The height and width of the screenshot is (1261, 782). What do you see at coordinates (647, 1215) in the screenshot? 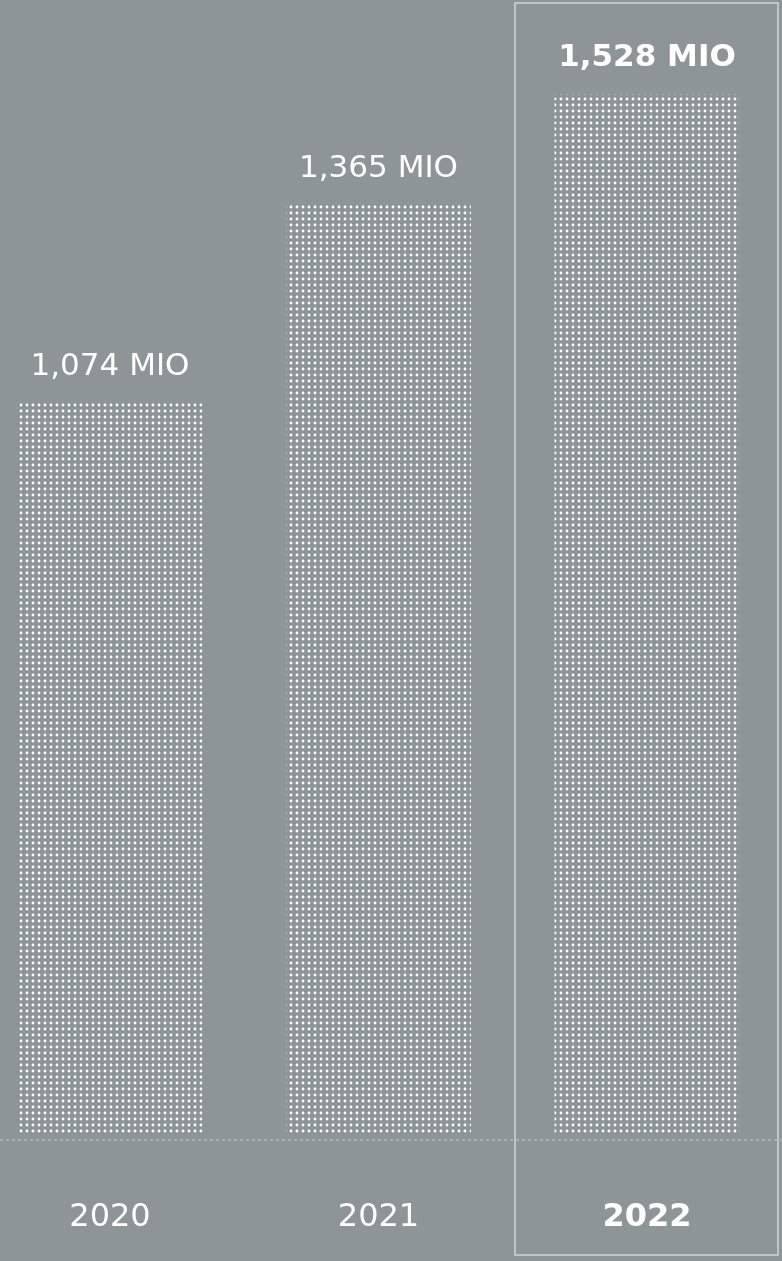
I see `x-tick-label: 2022` at bounding box center [647, 1215].